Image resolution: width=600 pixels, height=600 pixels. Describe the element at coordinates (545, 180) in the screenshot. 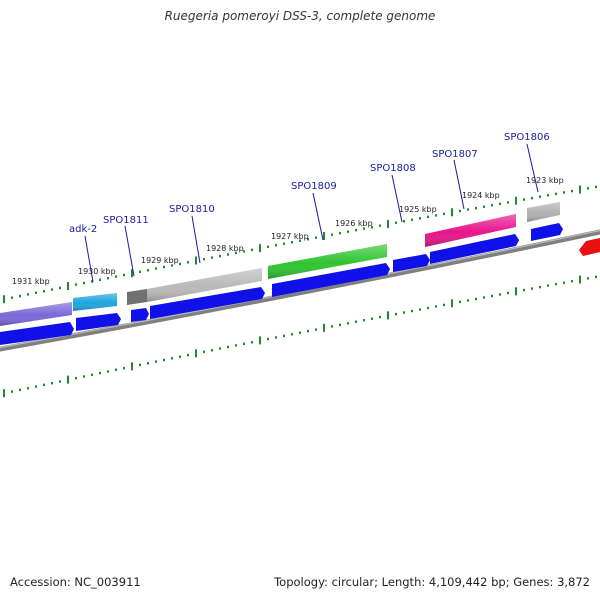

I see `kbp-label: 1923 kbp` at that location.